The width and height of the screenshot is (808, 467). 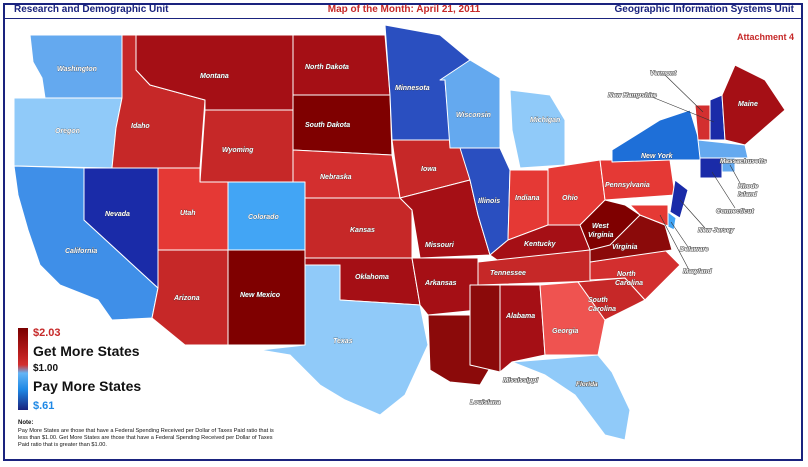 What do you see at coordinates (188, 213) in the screenshot?
I see `label-utah: Utah` at bounding box center [188, 213].